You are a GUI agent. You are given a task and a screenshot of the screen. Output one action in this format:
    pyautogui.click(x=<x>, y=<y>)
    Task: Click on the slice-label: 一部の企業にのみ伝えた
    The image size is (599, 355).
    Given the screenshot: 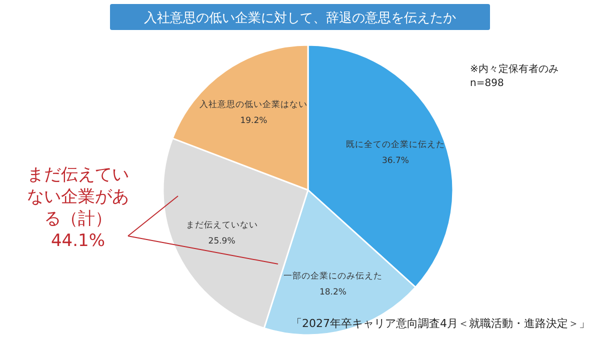 What is the action you would take?
    pyautogui.click(x=332, y=276)
    